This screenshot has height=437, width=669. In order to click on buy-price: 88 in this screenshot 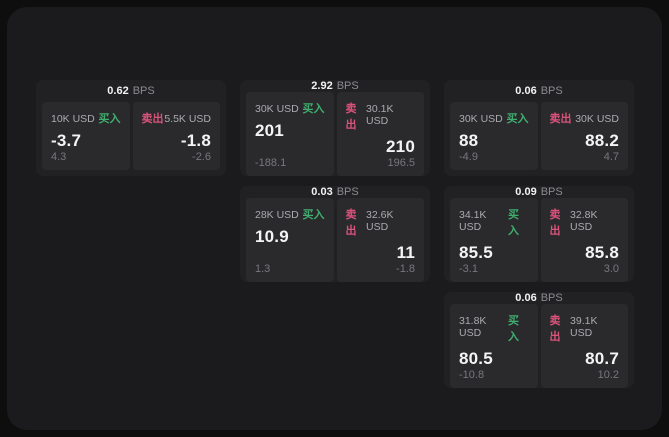, I will do `click(469, 140)`.